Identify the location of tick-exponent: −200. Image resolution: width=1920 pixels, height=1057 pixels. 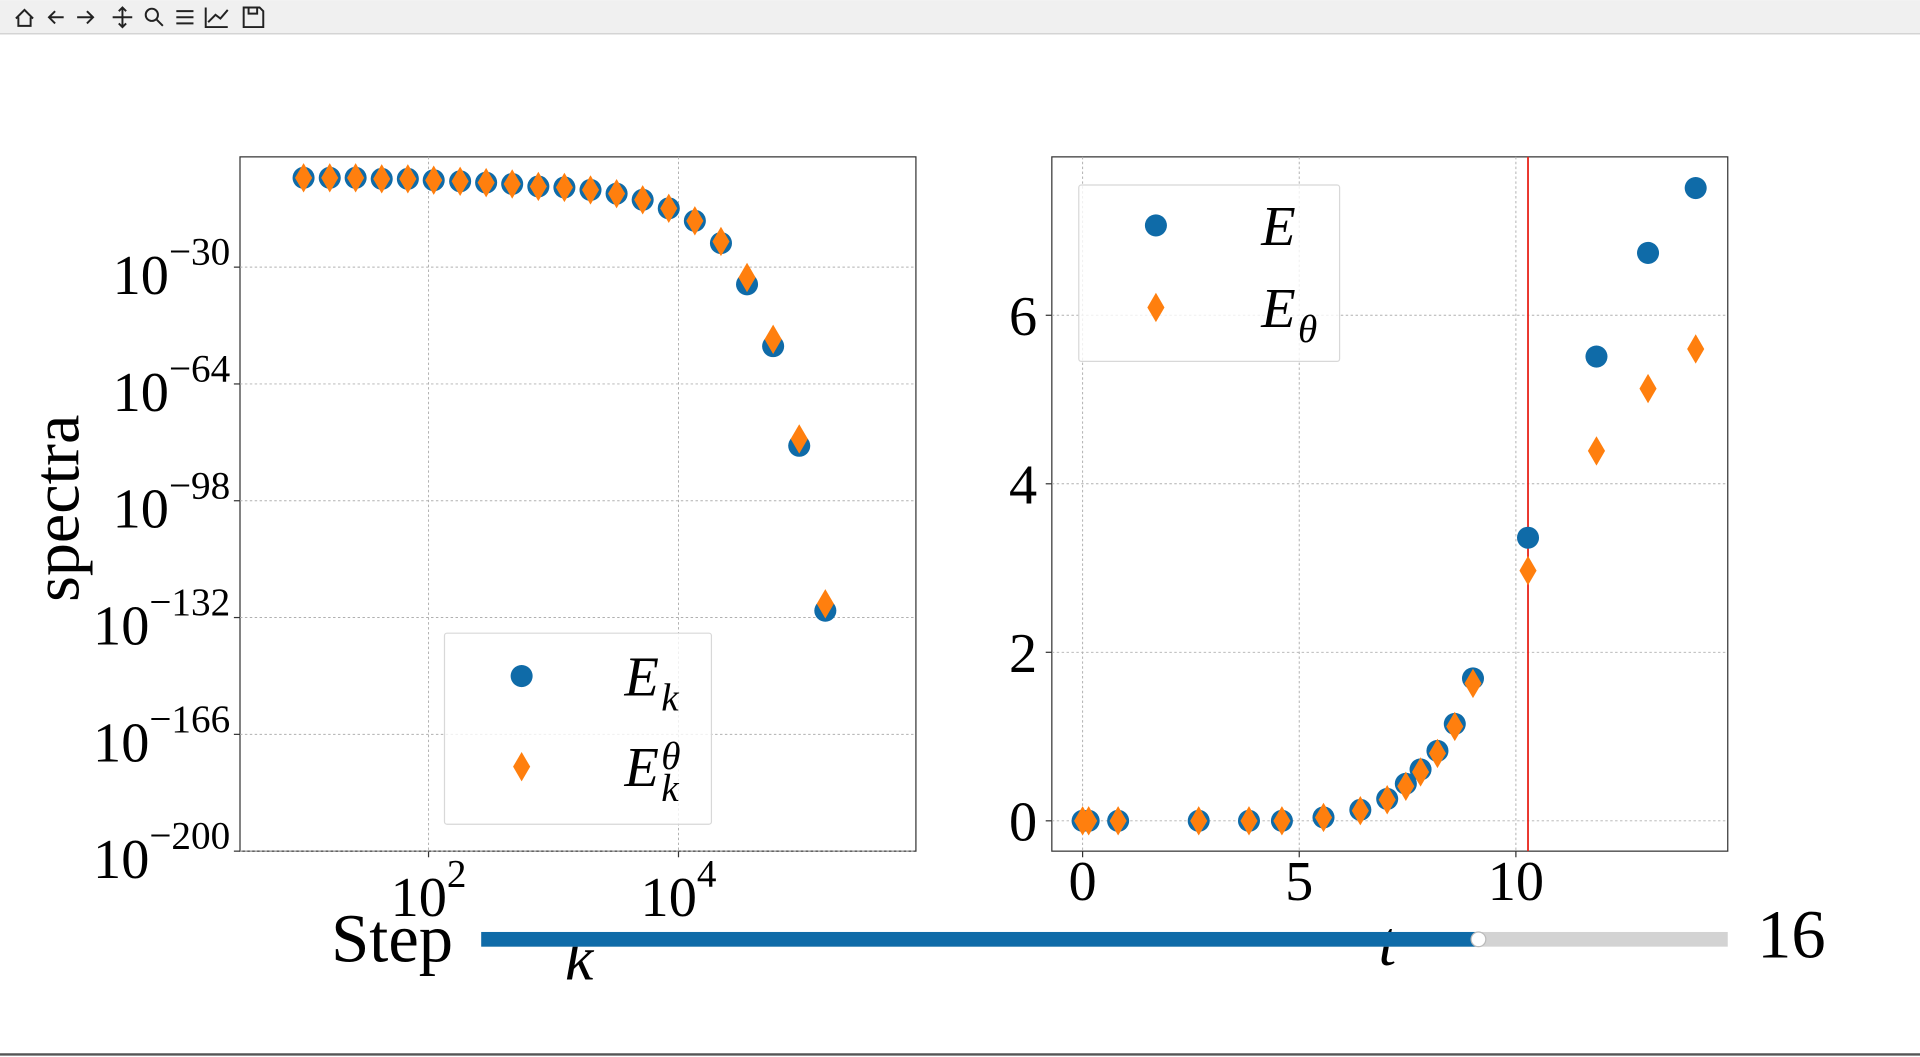
(189, 836).